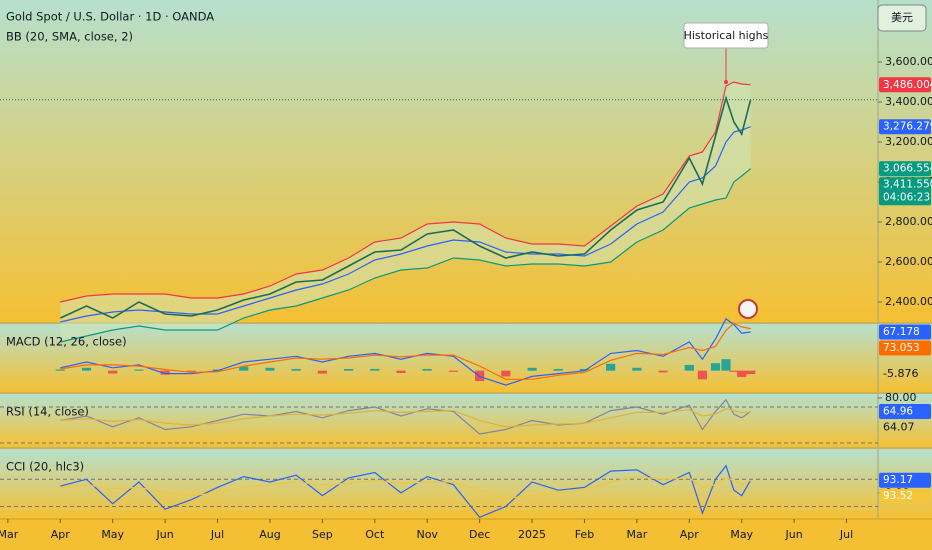 The height and width of the screenshot is (550, 932). Describe the element at coordinates (427, 534) in the screenshot. I see `x-tick-label: Nov` at that location.